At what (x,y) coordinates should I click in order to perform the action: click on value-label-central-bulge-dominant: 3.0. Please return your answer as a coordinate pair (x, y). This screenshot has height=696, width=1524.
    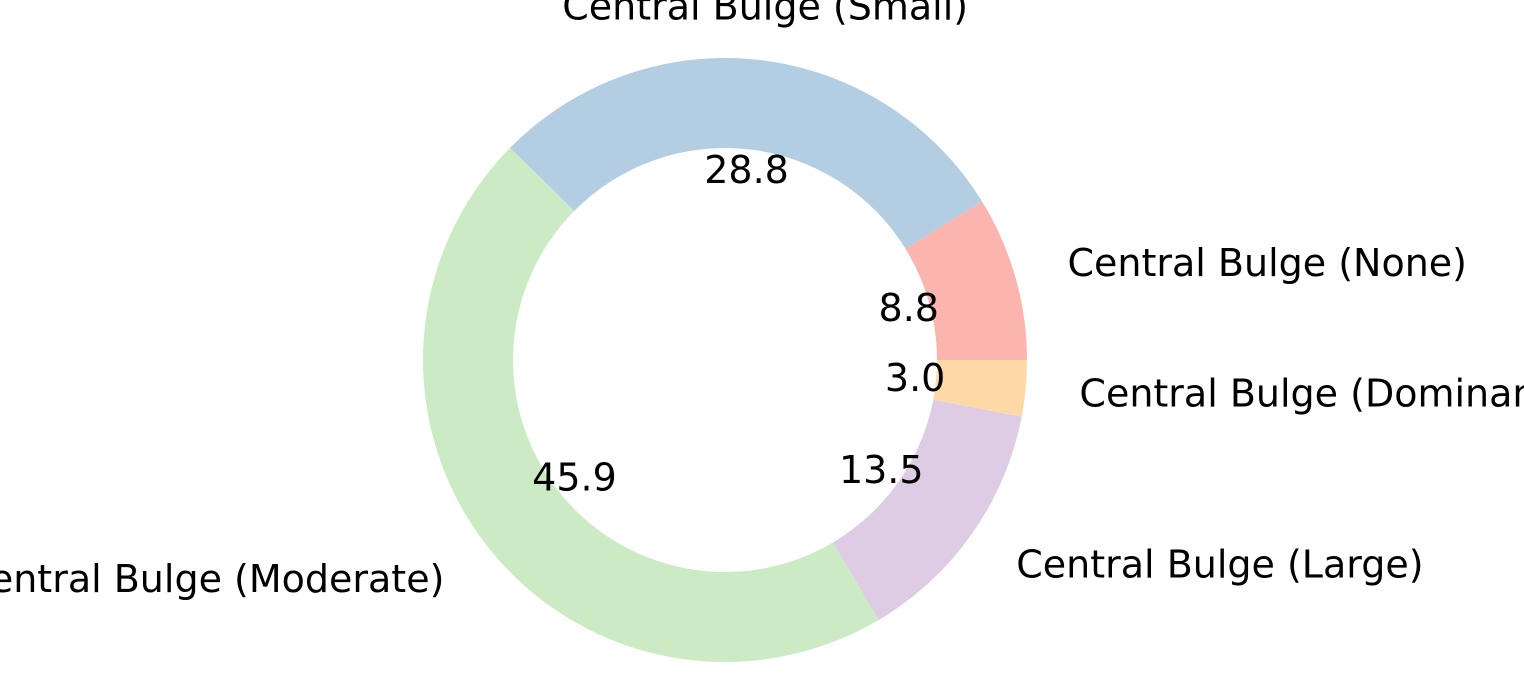
    Looking at the image, I should click on (915, 378).